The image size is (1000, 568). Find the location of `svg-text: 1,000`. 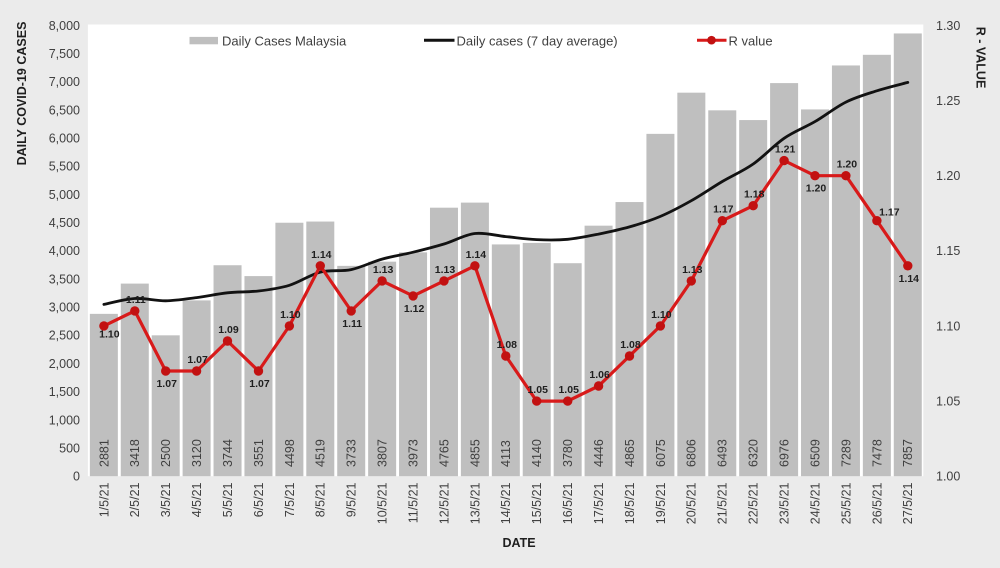

svg-text: 1,000 is located at coordinates (64, 420).